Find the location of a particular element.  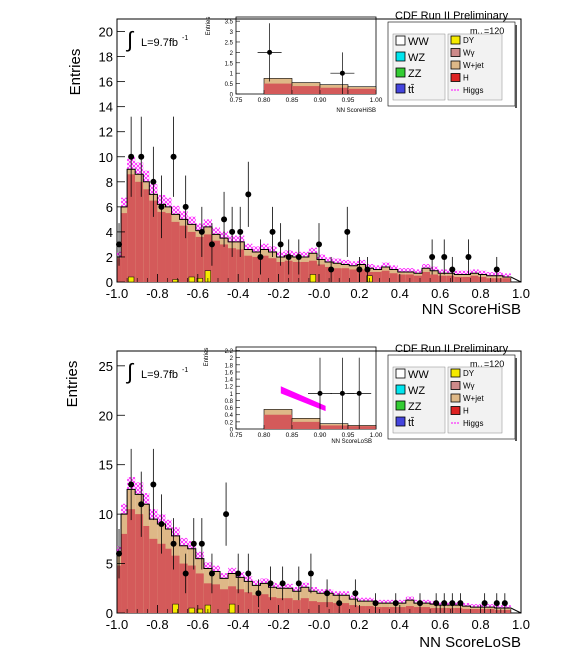

x-tick-label: -0.8 is located at coordinates (157, 624).